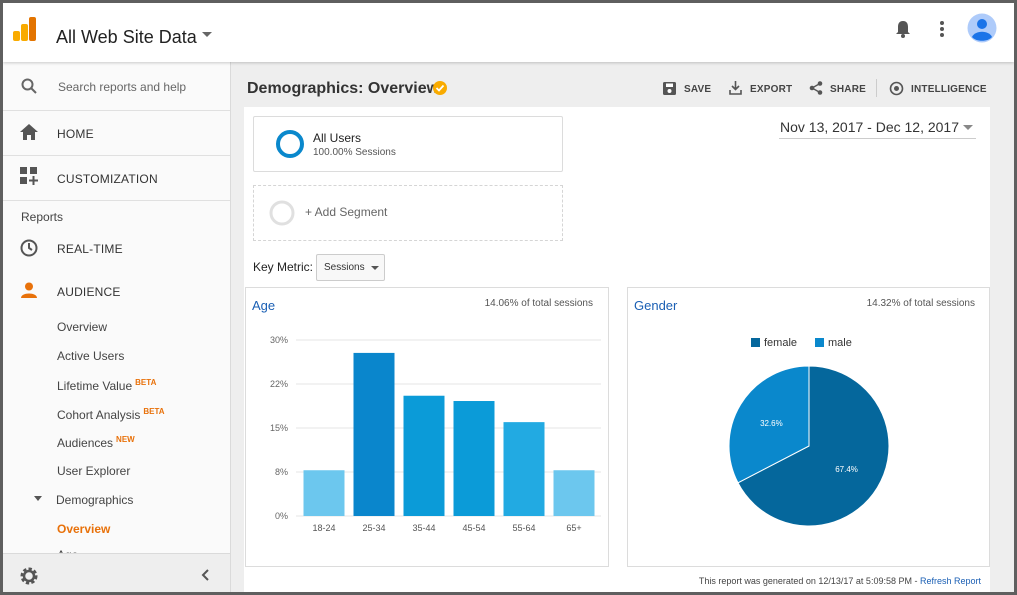 This screenshot has width=1017, height=595. I want to click on slice-label: 67.4%, so click(846, 469).